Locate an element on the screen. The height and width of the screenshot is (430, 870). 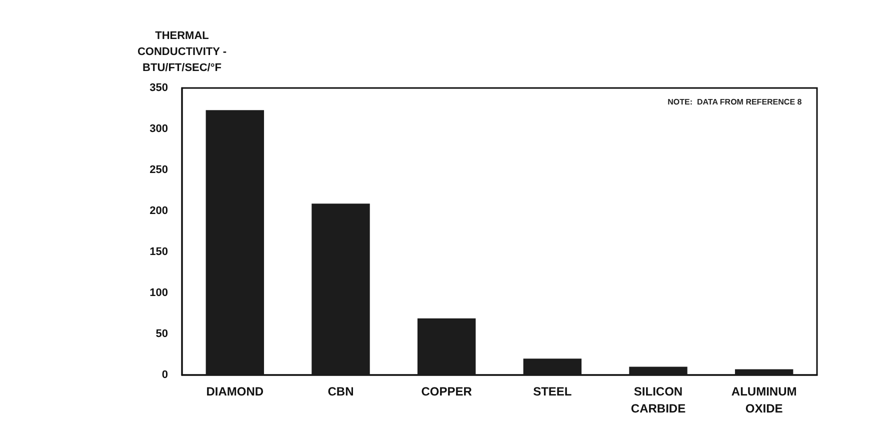
x-tick-label: SILICON CARBIDE is located at coordinates (658, 400).